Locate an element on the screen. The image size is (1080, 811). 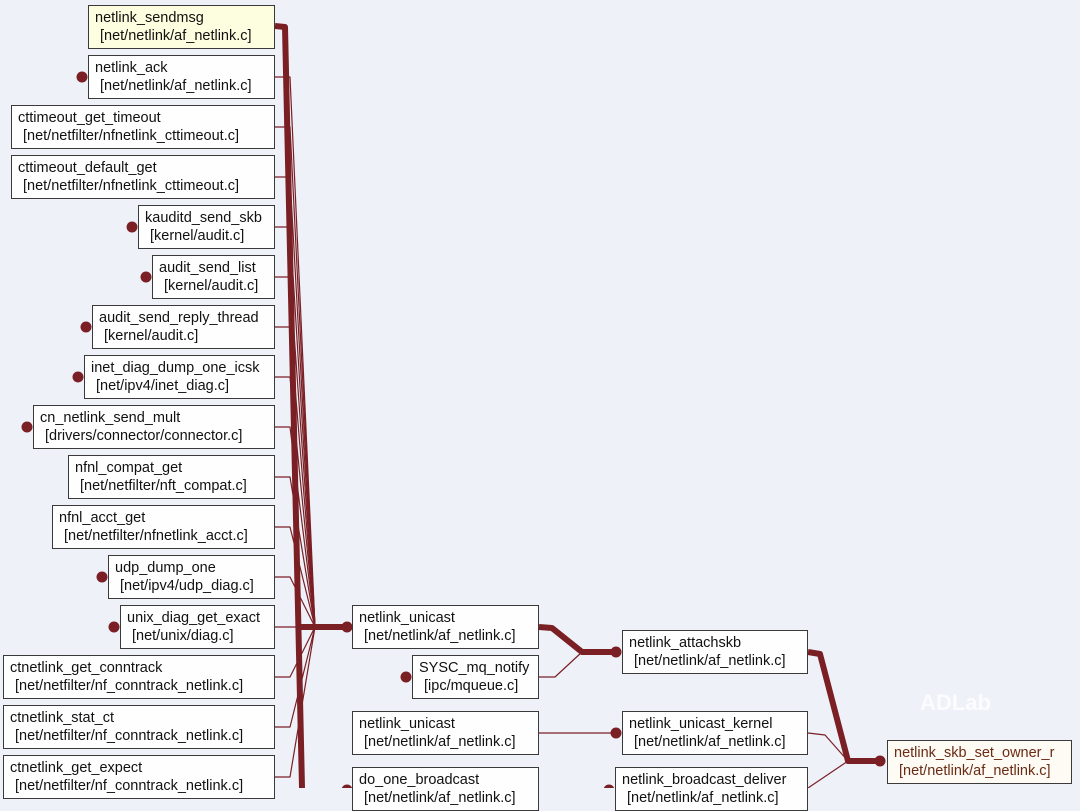
function-name: netlink_ack is located at coordinates (131, 68).